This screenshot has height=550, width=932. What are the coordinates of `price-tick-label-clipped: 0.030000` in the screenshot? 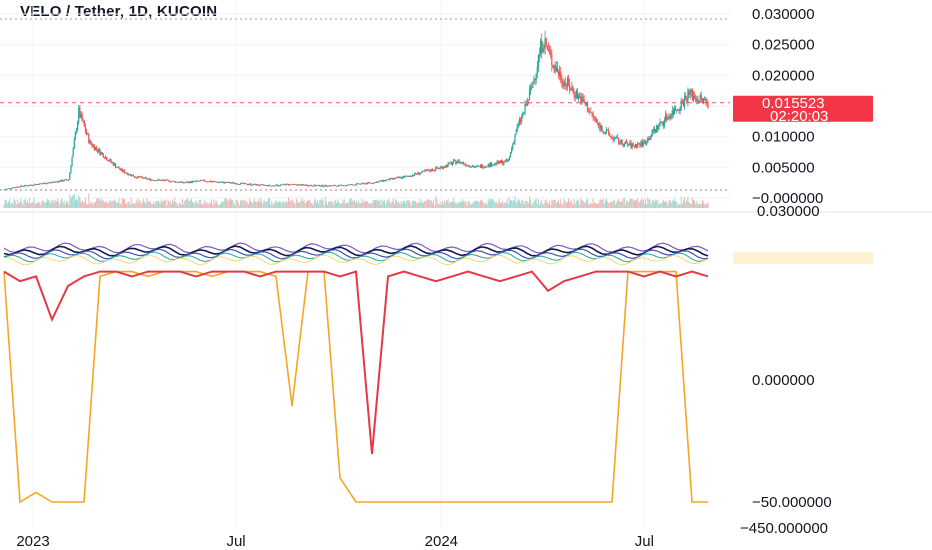 It's located at (788, 211).